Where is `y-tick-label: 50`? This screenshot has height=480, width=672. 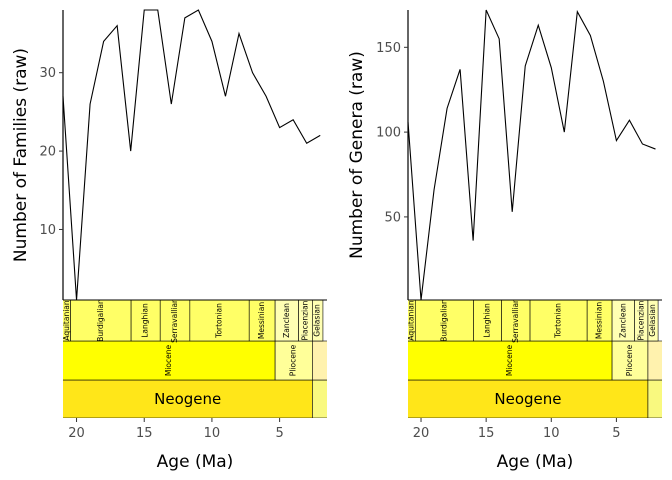 y-tick-label: 50 is located at coordinates (392, 217).